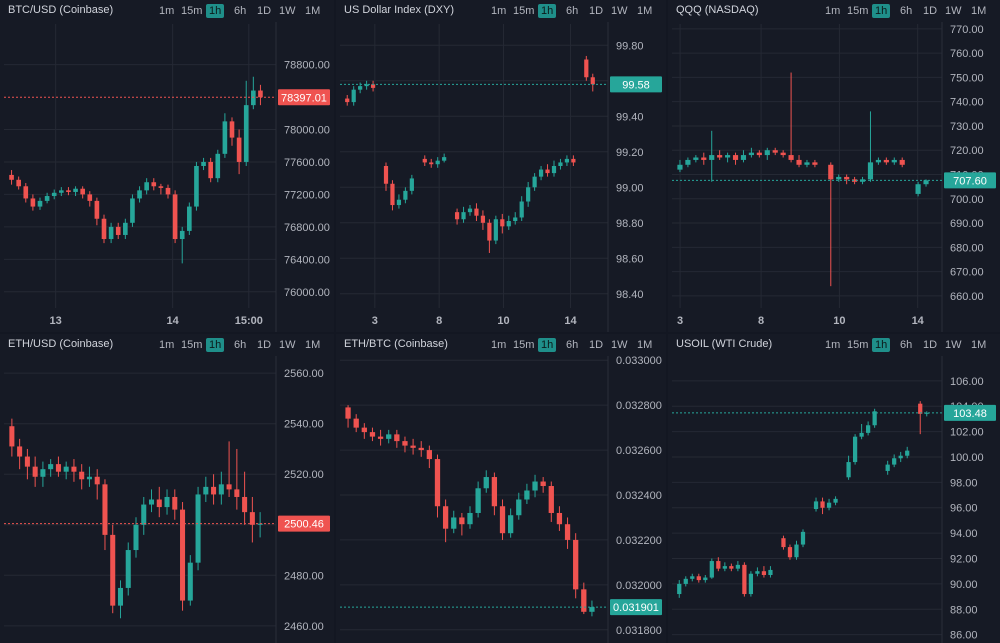  I want to click on x-tick-label: 14, so click(570, 321).